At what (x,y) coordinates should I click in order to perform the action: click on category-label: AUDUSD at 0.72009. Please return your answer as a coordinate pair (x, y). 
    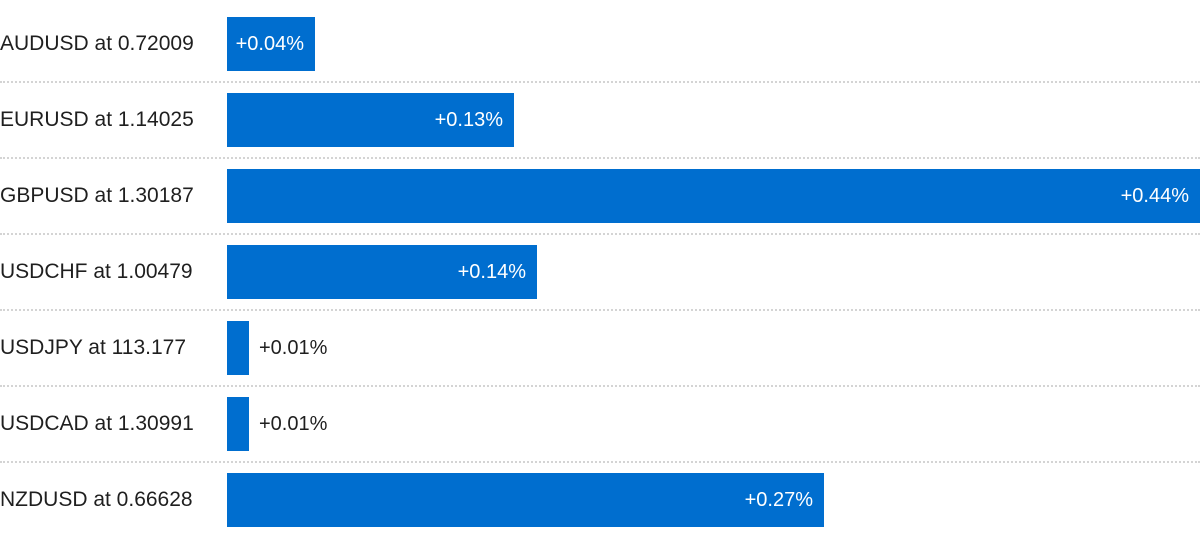
    Looking at the image, I should click on (97, 43).